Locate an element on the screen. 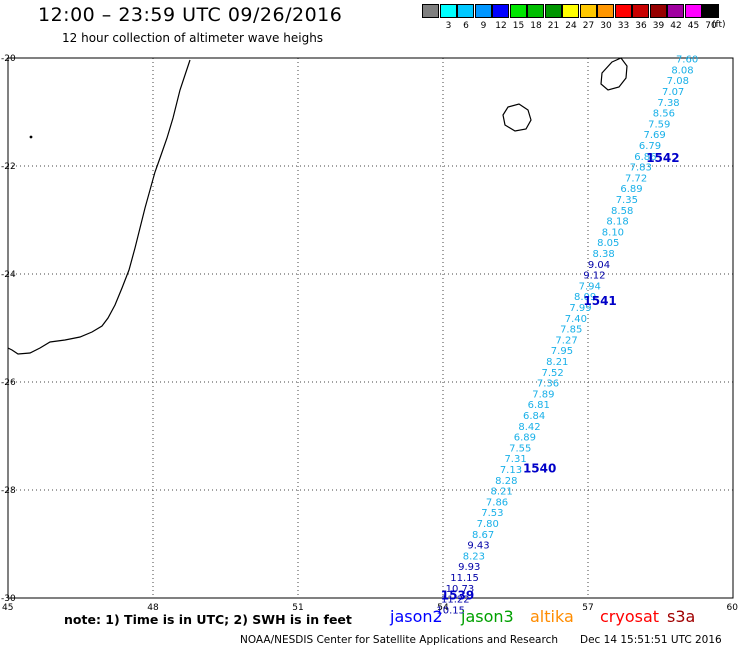 This screenshot has height=650, width=740. wave-height-label: 7.07 is located at coordinates (673, 92).